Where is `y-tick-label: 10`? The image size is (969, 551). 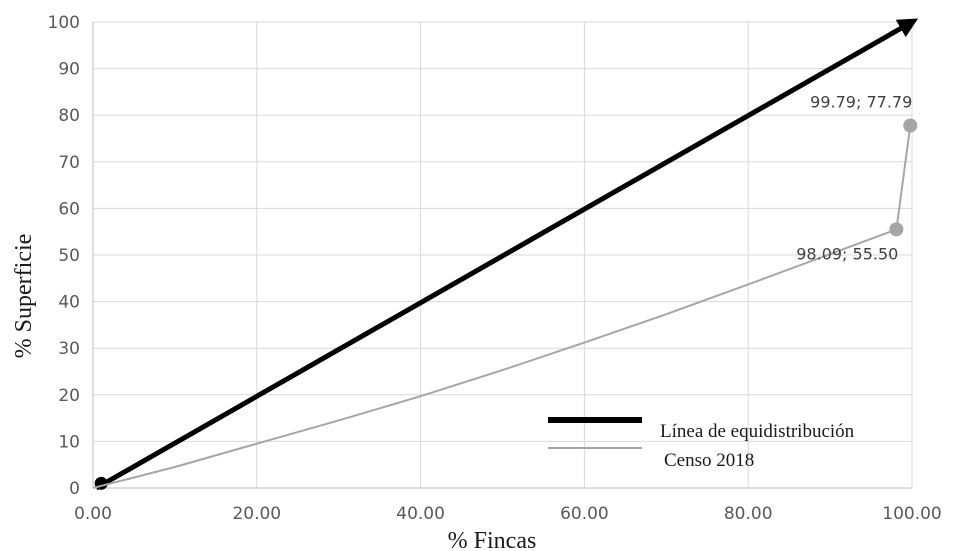 y-tick-label: 10 is located at coordinates (69, 442).